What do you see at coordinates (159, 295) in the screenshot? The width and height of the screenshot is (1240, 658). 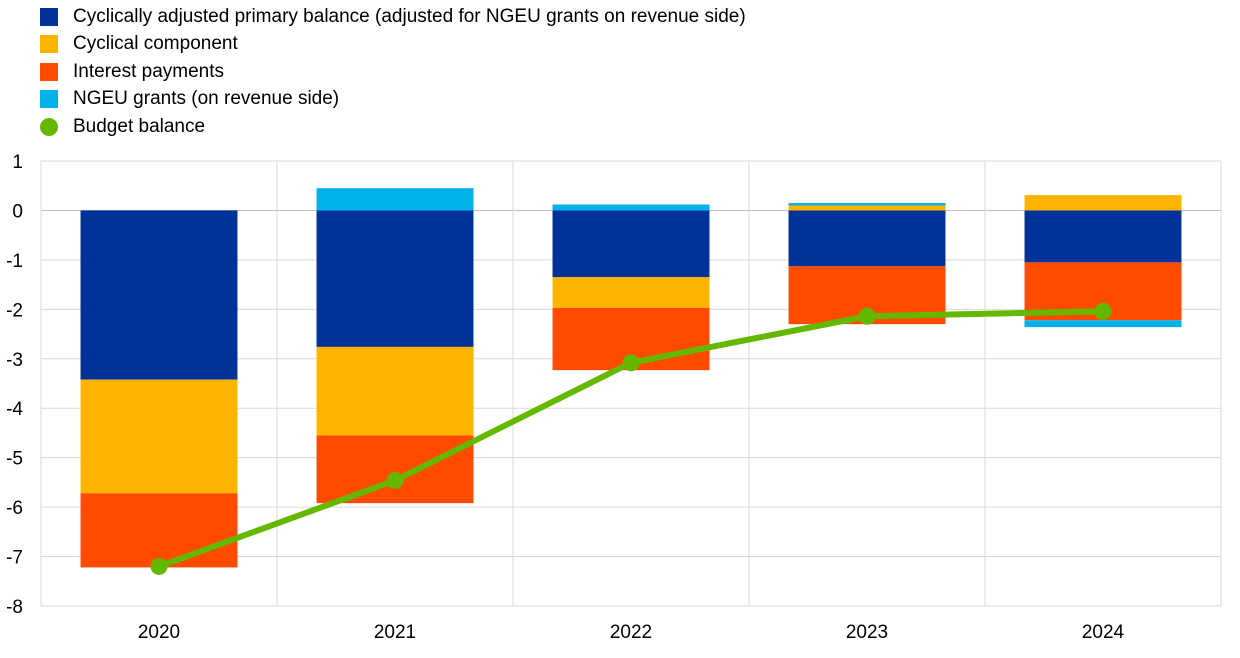 I see `bar-cyclically-adjusted-primary-balance-adjusted-for-ngeu-grants-on-revenue-side-2020` at bounding box center [159, 295].